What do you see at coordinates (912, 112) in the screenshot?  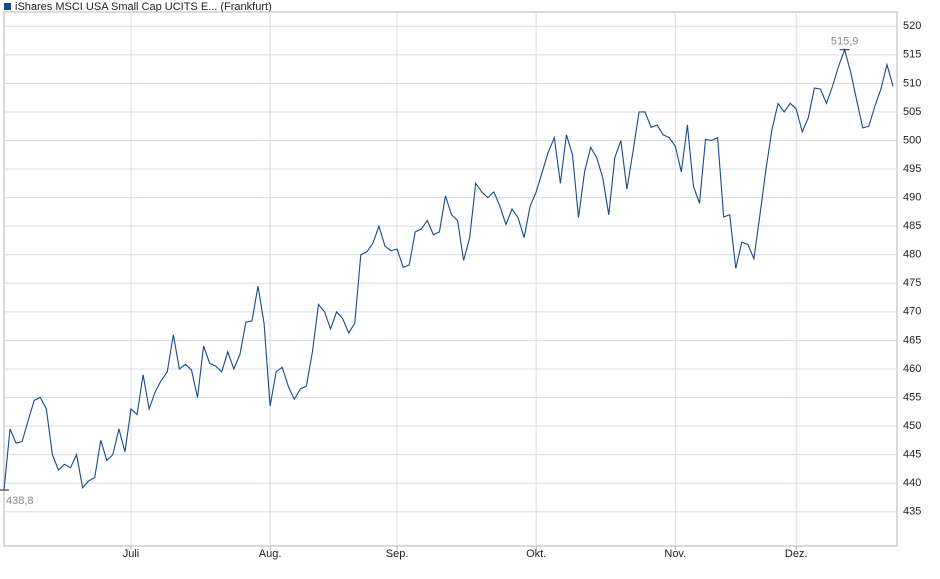 I see `y-tick-label: 505` at bounding box center [912, 112].